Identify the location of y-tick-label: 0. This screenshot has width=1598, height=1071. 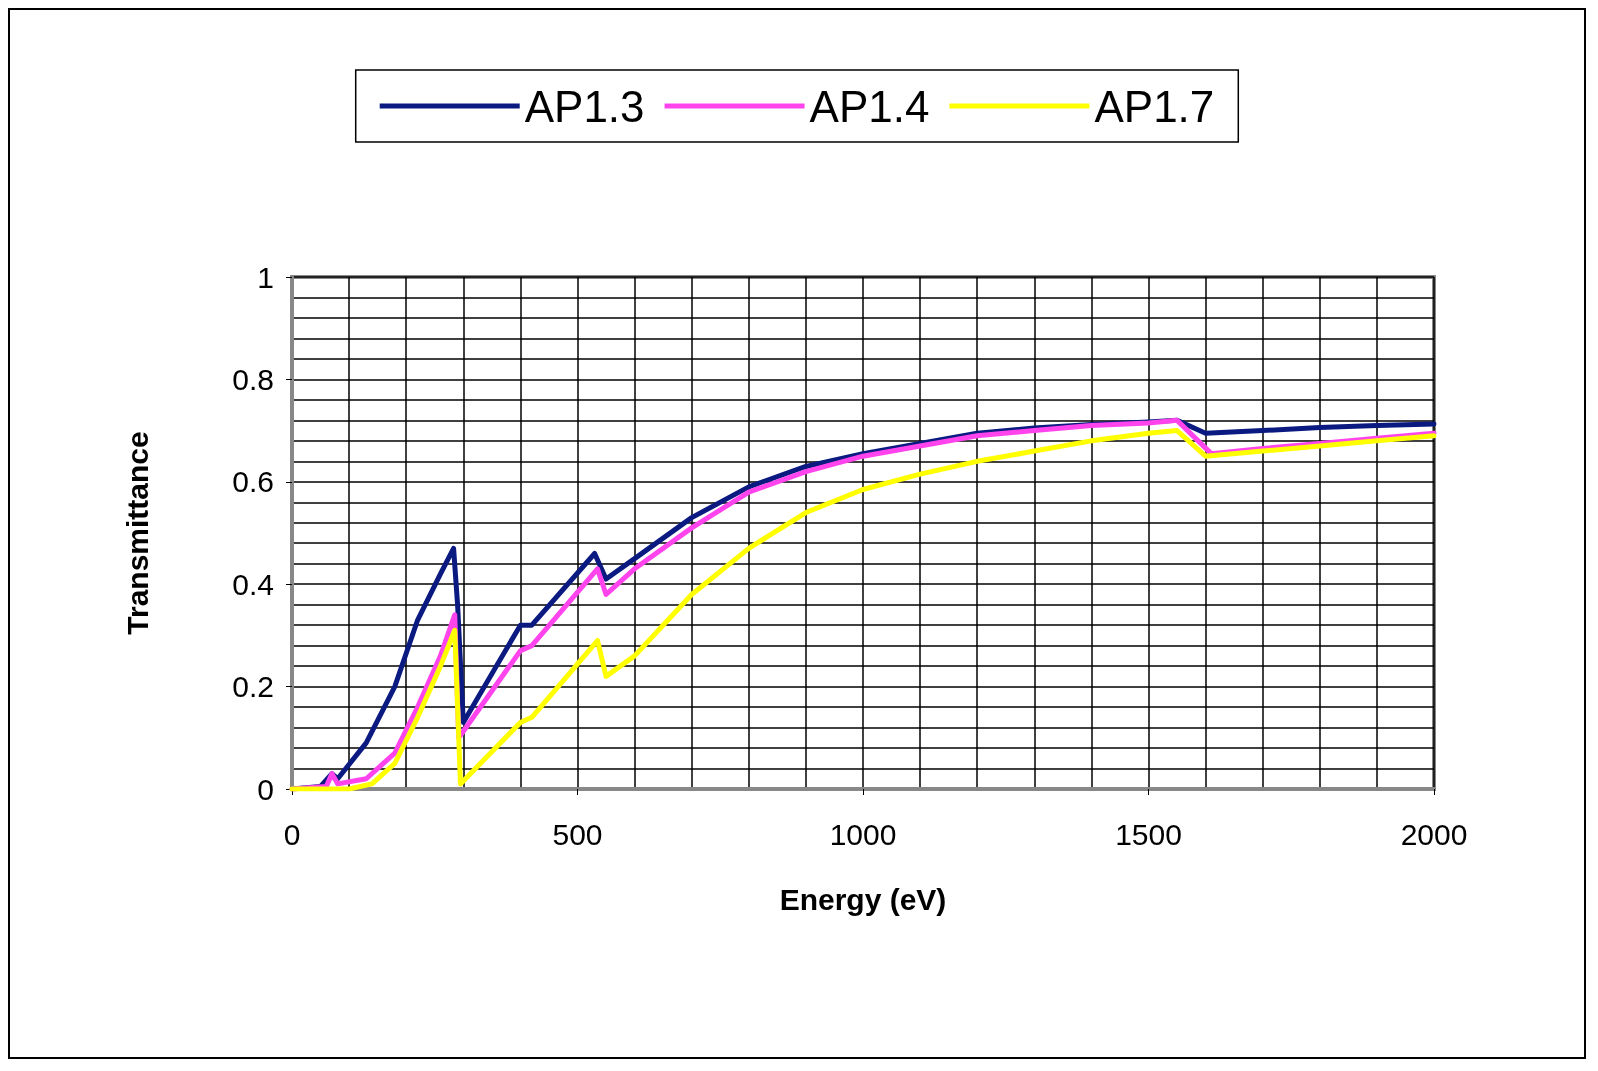
(265, 789).